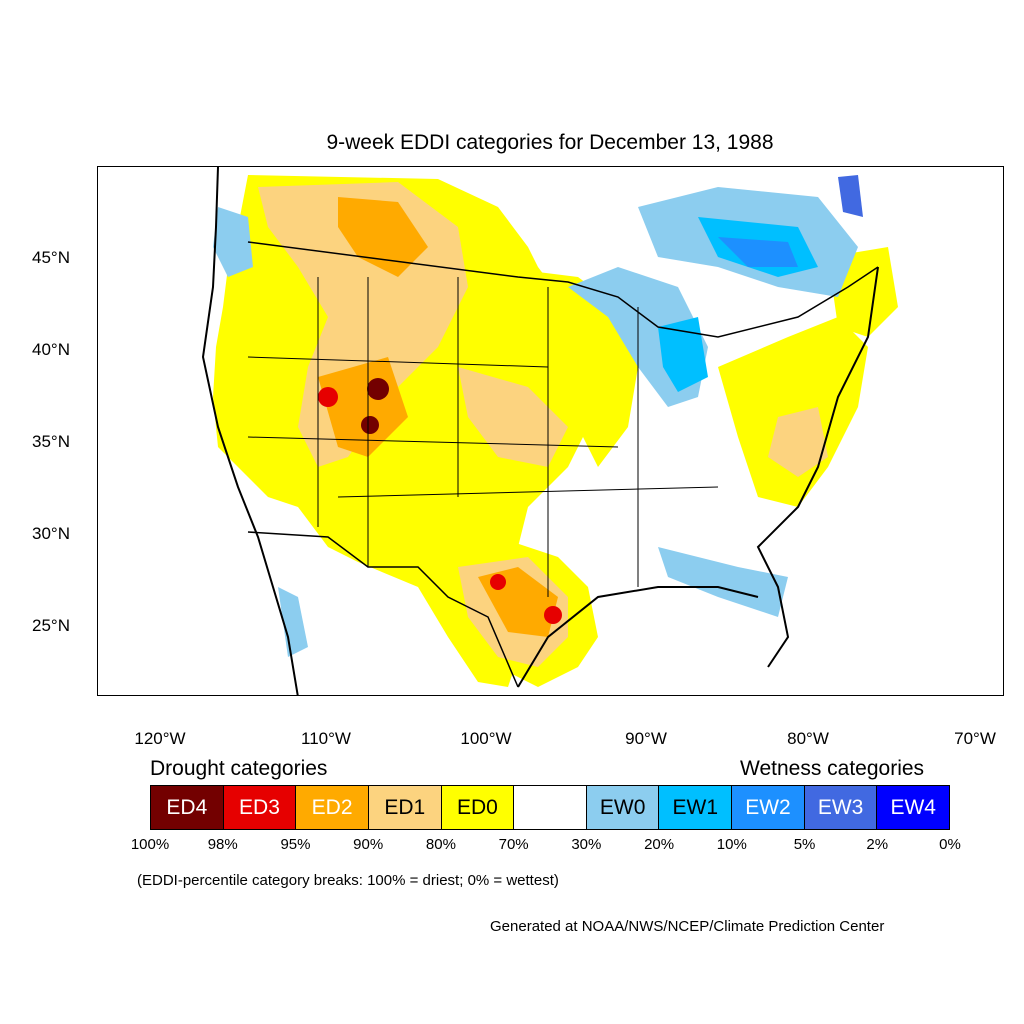 This screenshot has height=1024, width=1024. I want to click on legend-break-label: 0%, so click(950, 844).